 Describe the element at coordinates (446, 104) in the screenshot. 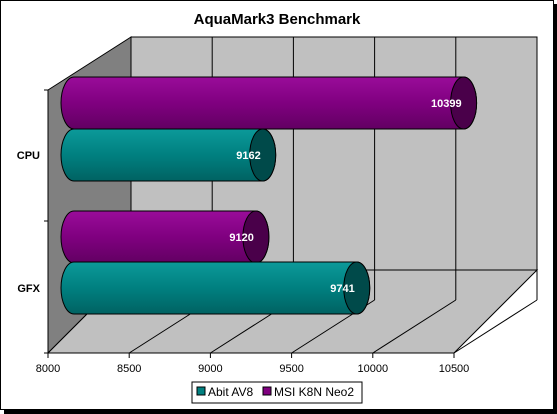

I see `bar-value-label: 10399` at that location.